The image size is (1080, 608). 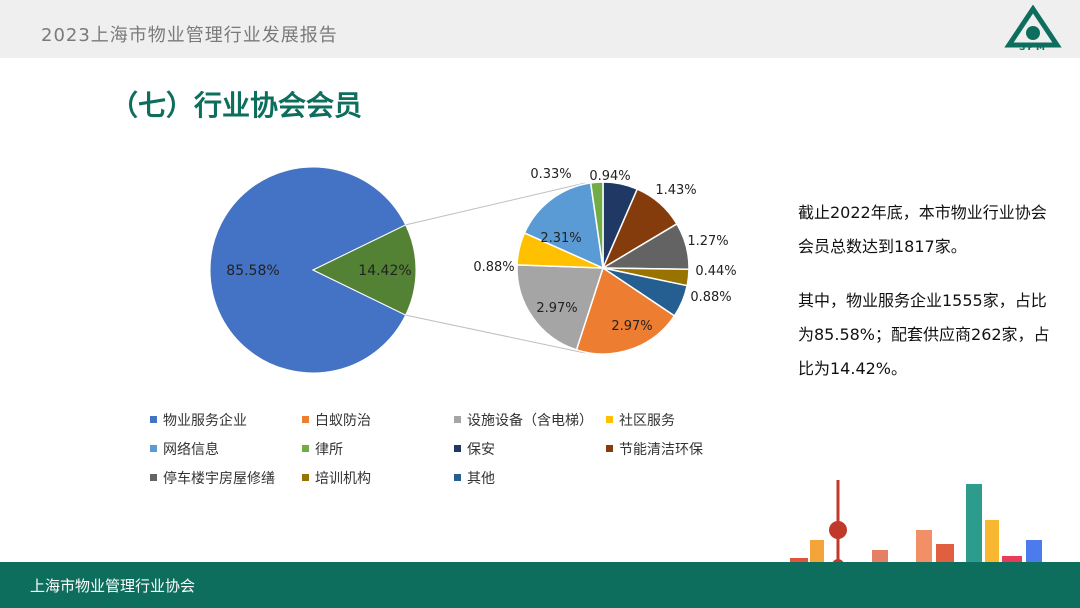 I want to click on legend-label: 网络信息, so click(x=191, y=450).